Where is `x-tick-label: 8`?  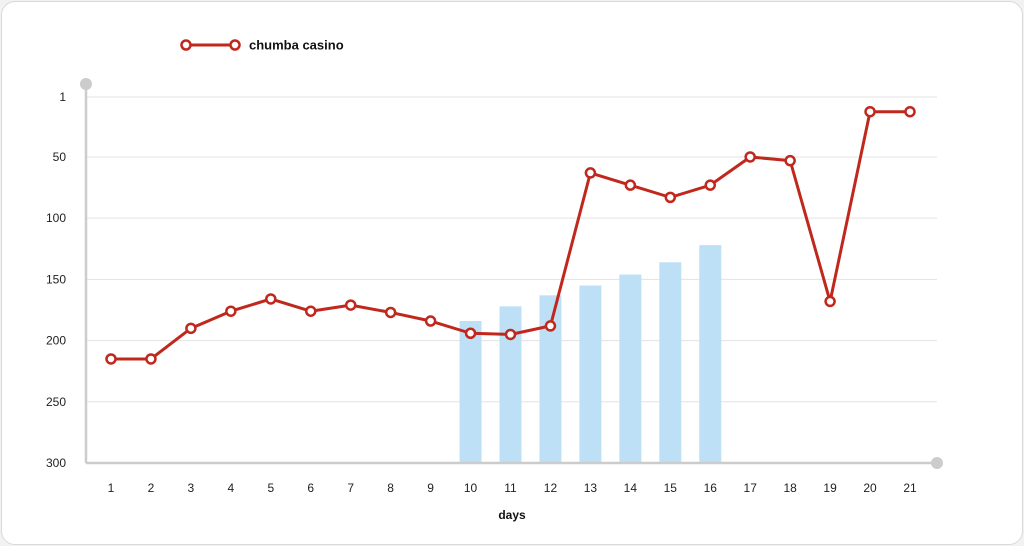 x-tick-label: 8 is located at coordinates (390, 488).